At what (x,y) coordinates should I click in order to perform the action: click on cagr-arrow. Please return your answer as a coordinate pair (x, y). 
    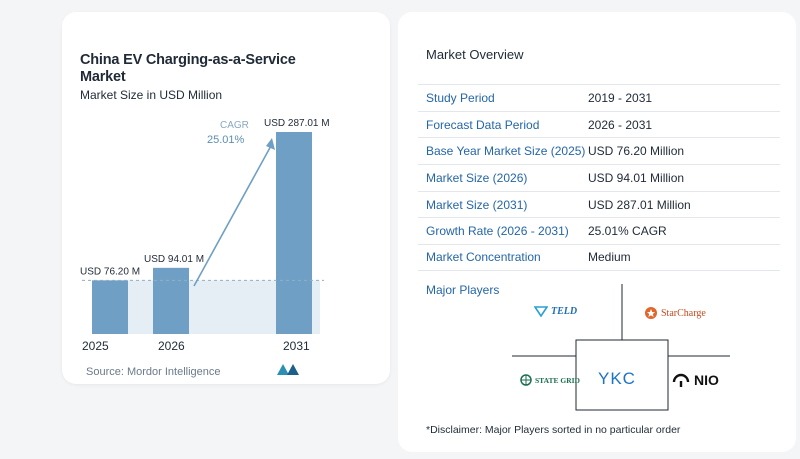
    Looking at the image, I should click on (233, 215).